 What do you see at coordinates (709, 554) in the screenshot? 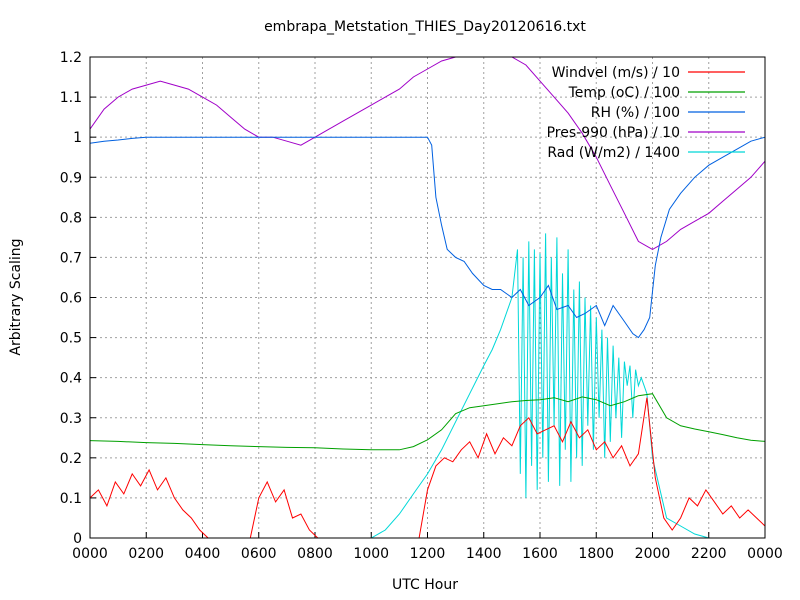
I see `x-tick-label: 2200` at bounding box center [709, 554].